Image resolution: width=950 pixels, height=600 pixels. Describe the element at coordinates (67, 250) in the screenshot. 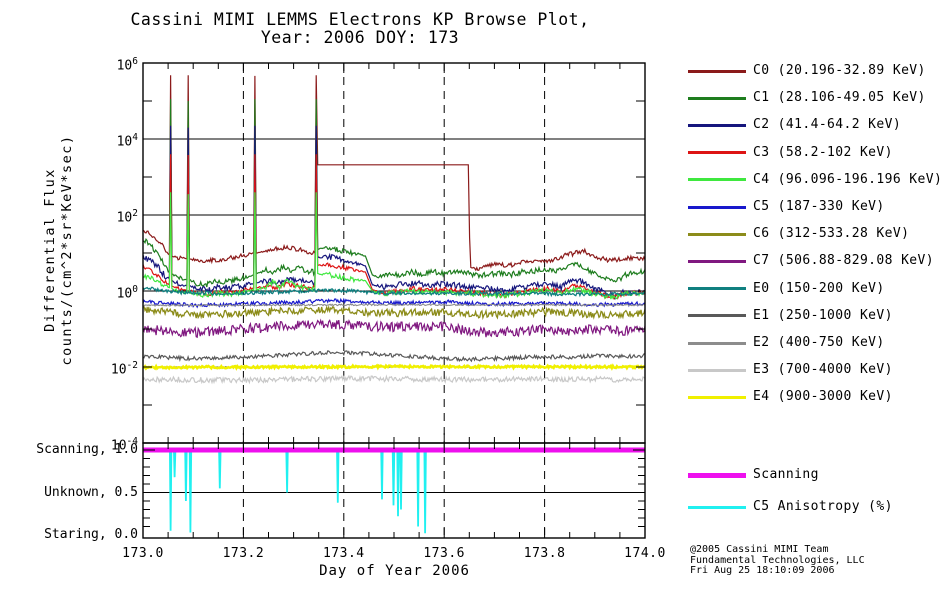

I see `y-axis-units-text: counts/(cm^2*sr*KeV*sec)` at that location.